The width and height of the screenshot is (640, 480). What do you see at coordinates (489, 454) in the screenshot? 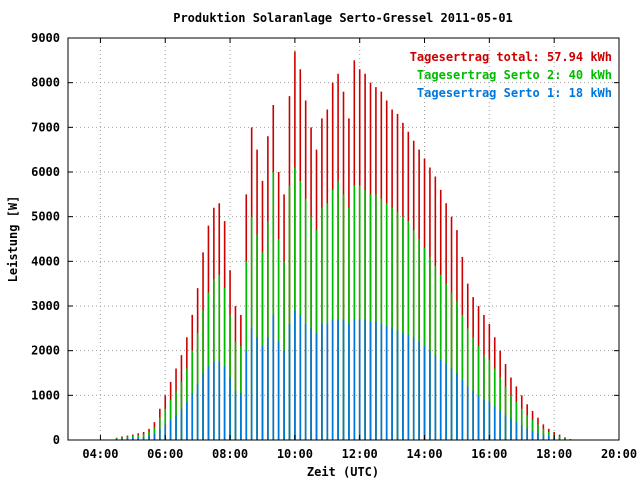
I see `x-tick-label: 16:00` at bounding box center [489, 454].